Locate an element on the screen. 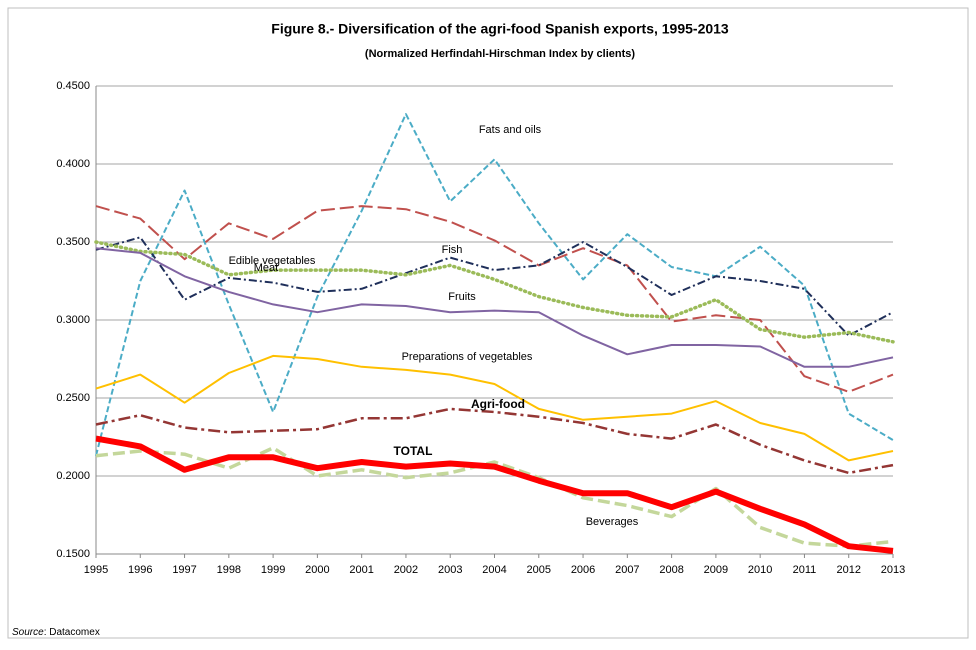  x-tick-label: 2013 is located at coordinates (893, 570).